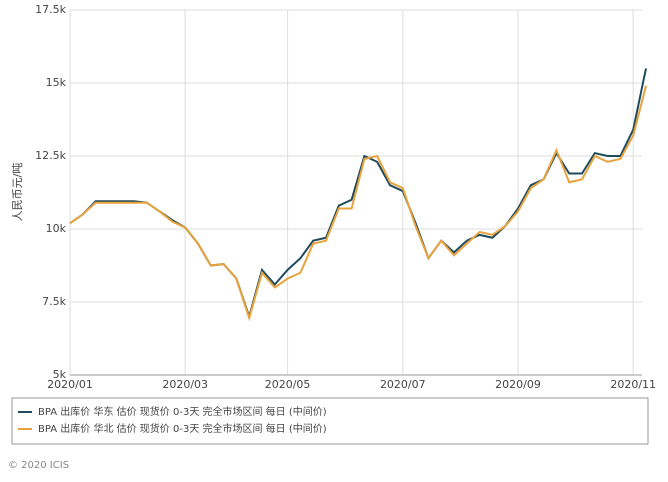  I want to click on legend-label: BPA 出库价 华东 估价 现货价 0-3天 完全市场区间 每日 (中间价), so click(182, 411).